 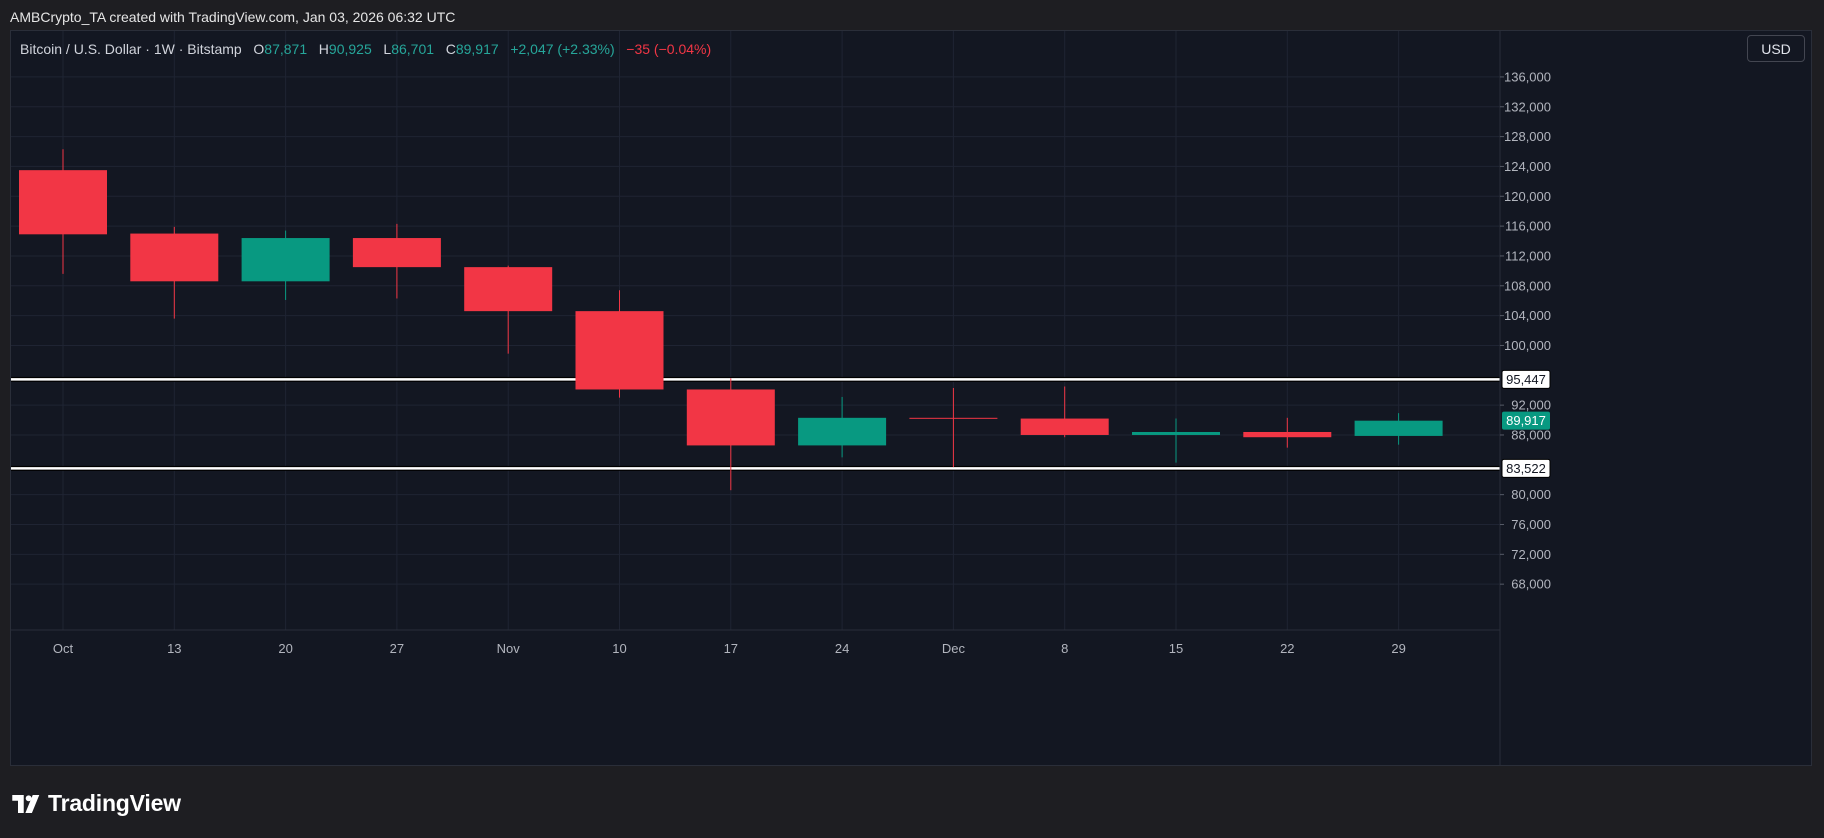 I want to click on x-tick-label: 22, so click(x=1287, y=648).